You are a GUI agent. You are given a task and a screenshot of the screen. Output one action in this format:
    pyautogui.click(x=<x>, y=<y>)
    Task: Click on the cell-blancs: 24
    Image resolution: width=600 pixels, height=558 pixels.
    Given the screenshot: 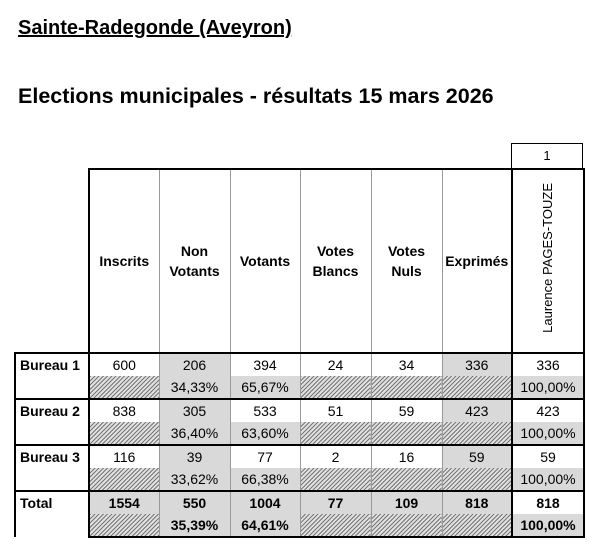 What is the action you would take?
    pyautogui.click(x=335, y=364)
    